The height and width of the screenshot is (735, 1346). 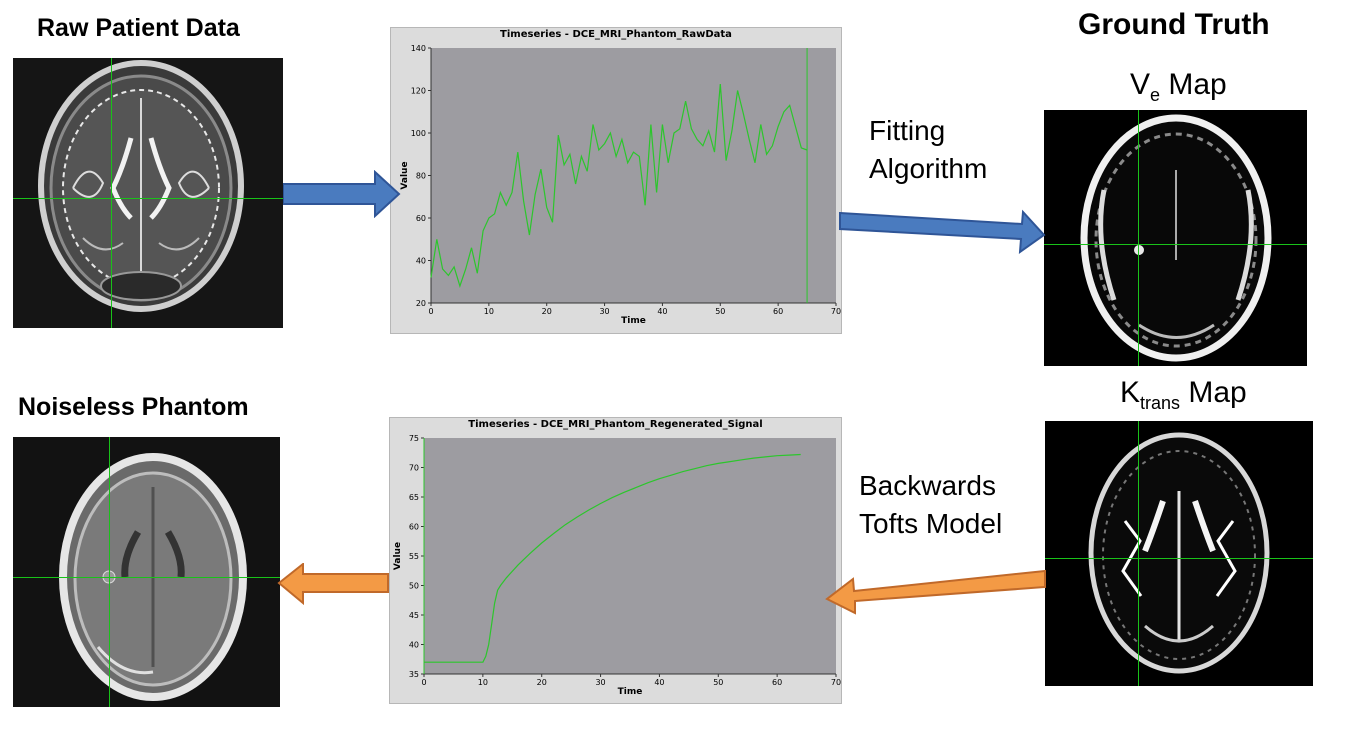 I want to click on y-tick-label: 50, so click(x=414, y=586).